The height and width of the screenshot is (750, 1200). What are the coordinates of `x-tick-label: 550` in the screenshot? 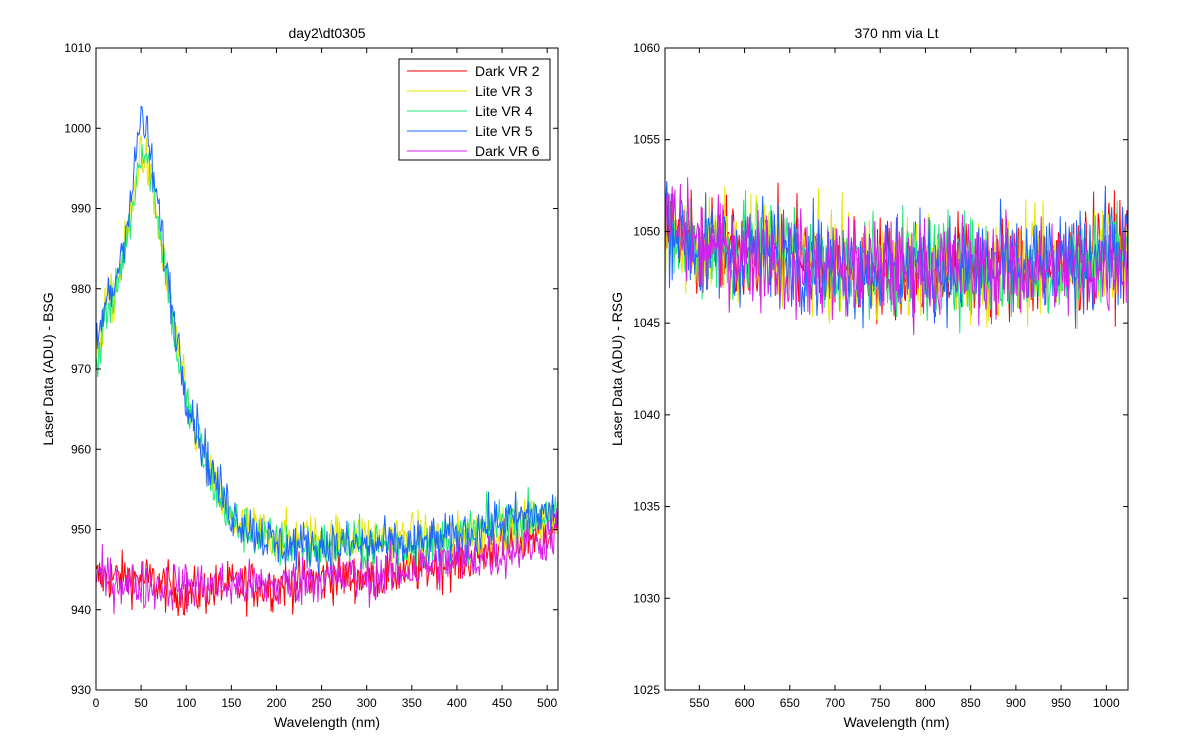 It's located at (699, 703).